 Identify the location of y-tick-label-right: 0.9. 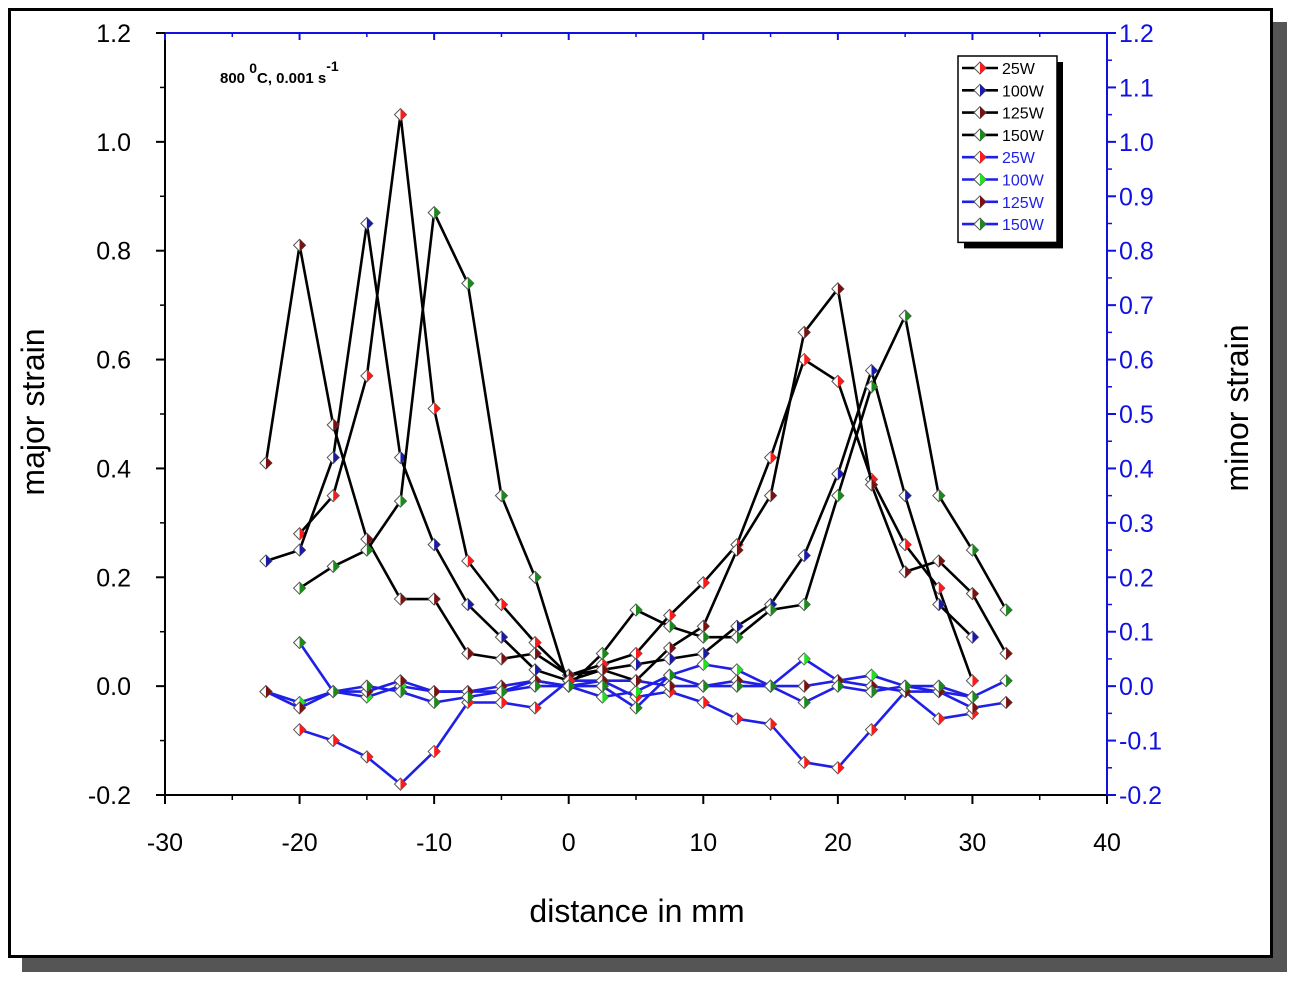
(1136, 197).